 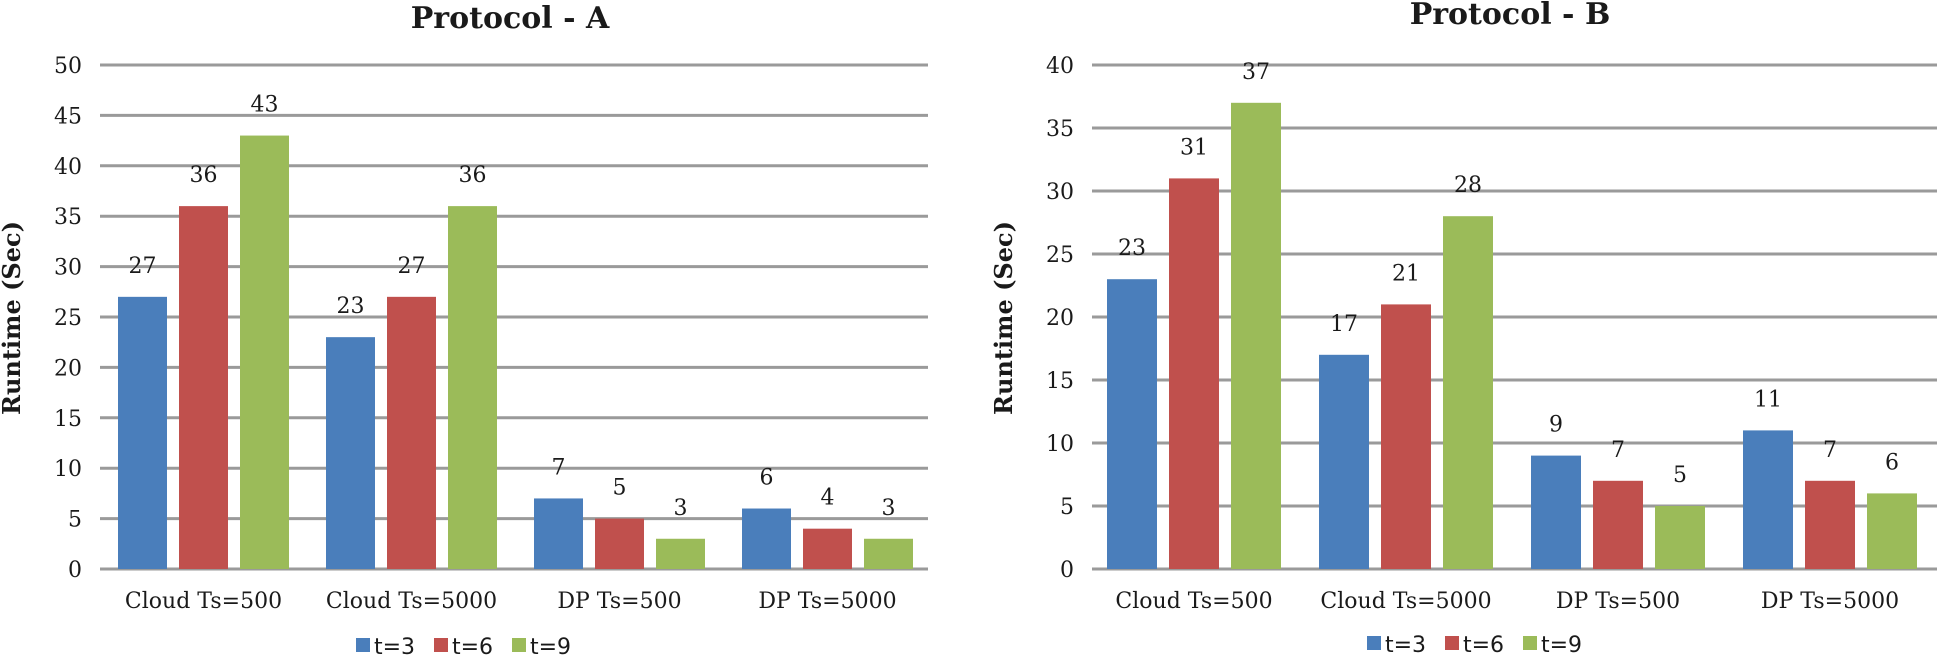 What do you see at coordinates (1067, 507) in the screenshot?
I see `chart-b-y-tick-label: 5` at bounding box center [1067, 507].